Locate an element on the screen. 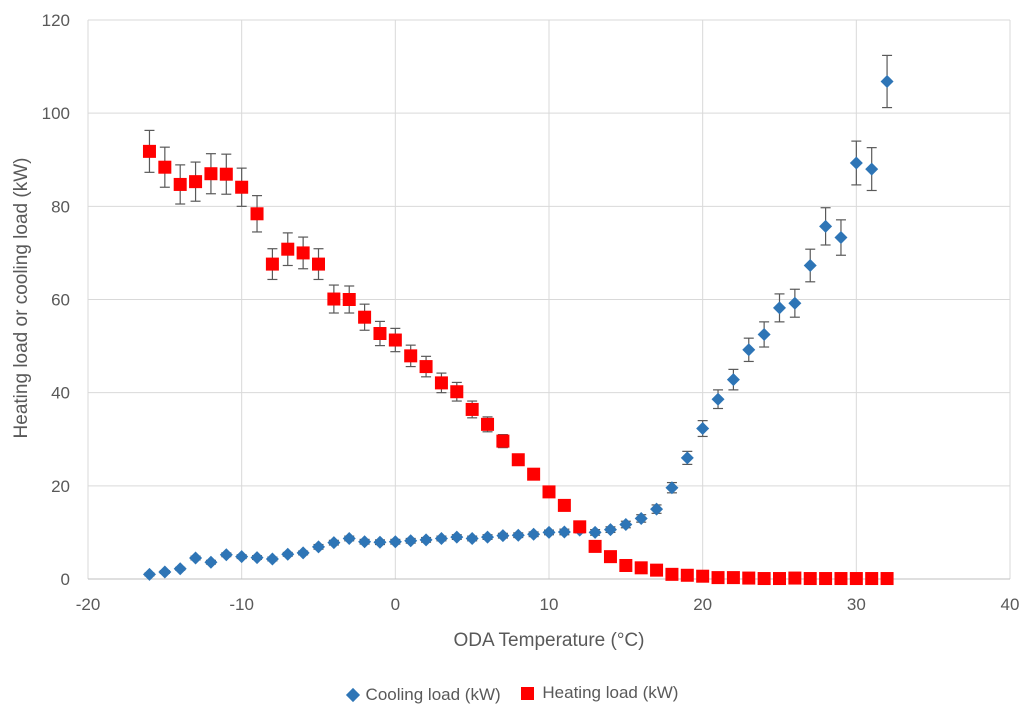  y-tick-label: 120 is located at coordinates (56, 20).